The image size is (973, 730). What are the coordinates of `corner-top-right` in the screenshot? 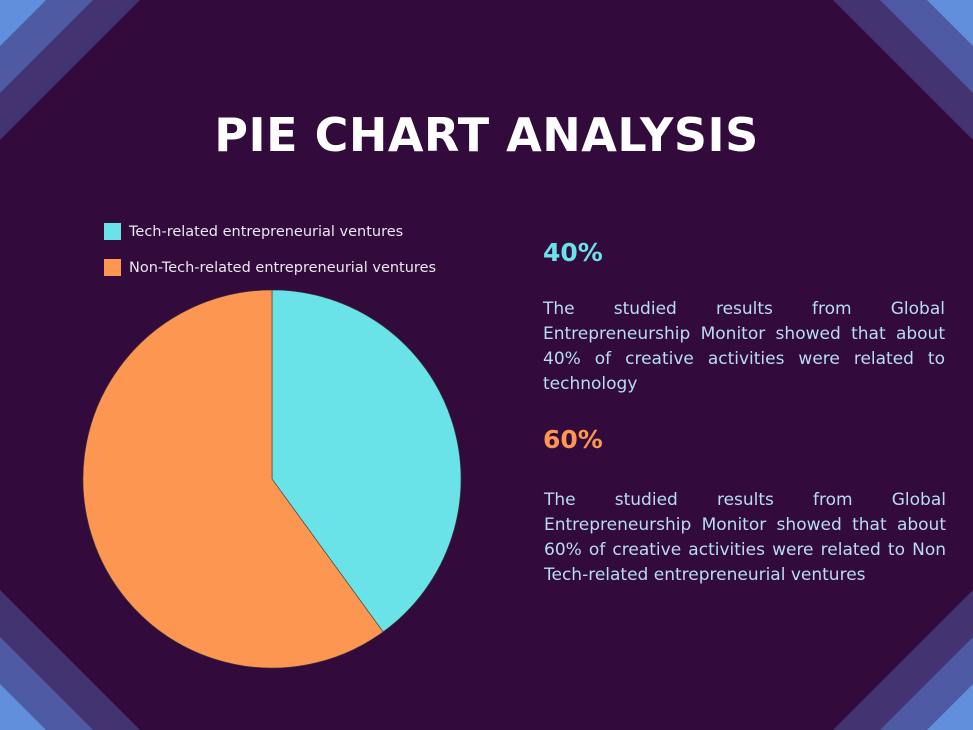 It's located at (903, 70).